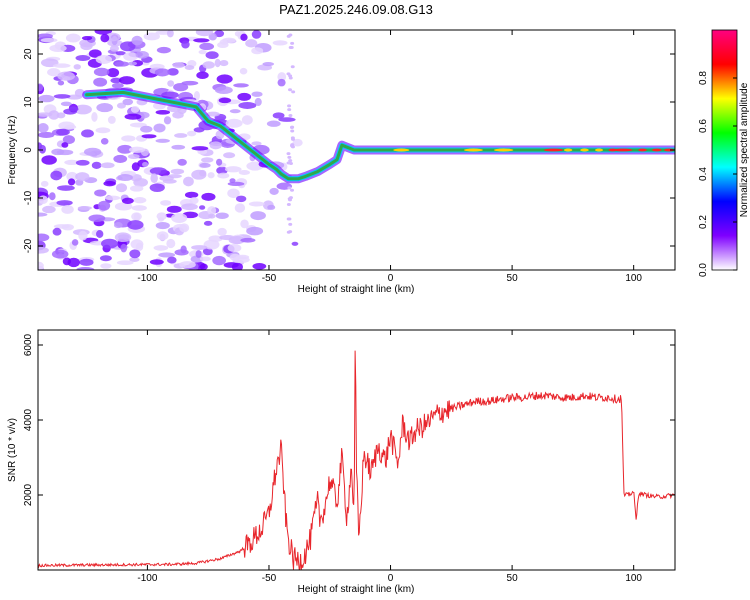 The image size is (750, 600). Describe the element at coordinates (28, 197) in the screenshot. I see `y-tick-label: -10` at that location.